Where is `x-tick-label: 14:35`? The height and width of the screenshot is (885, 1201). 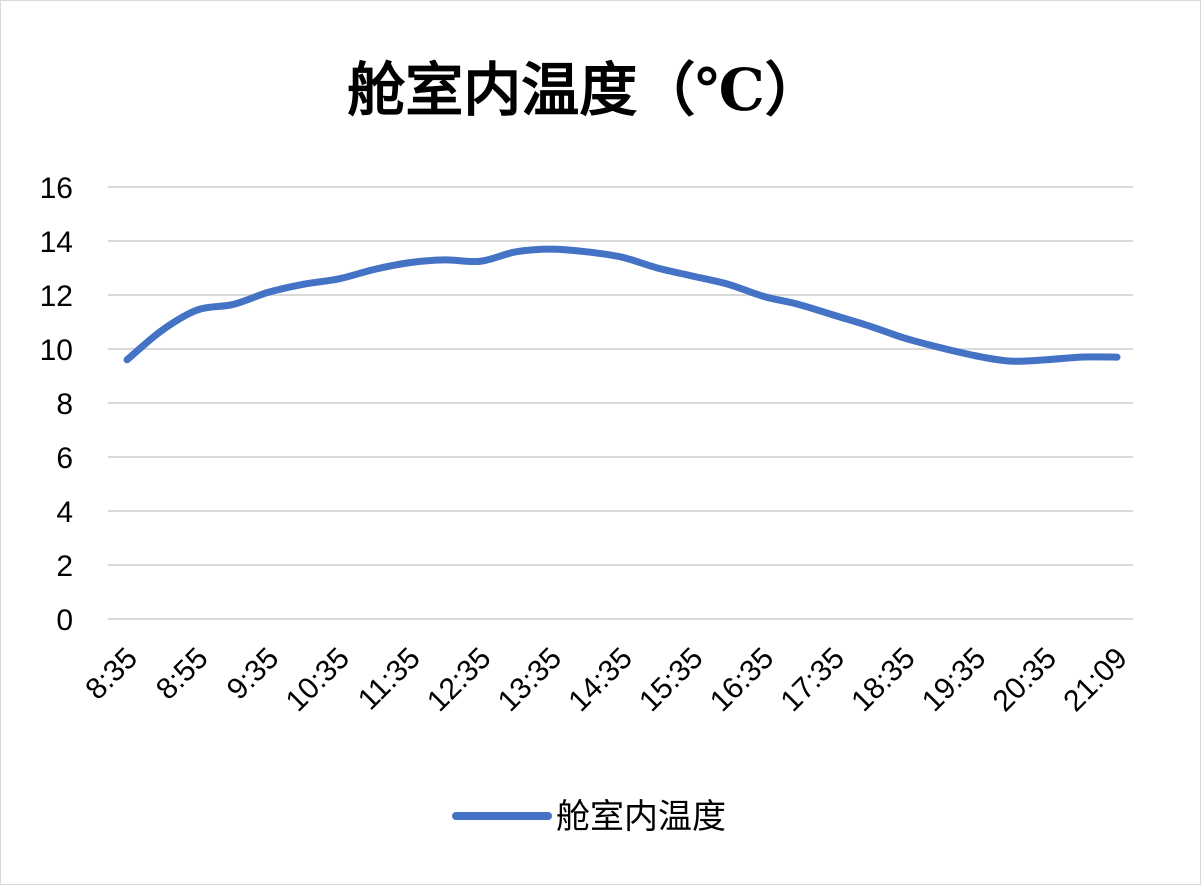
x-tick-label: 14:35 is located at coordinates (600, 680).